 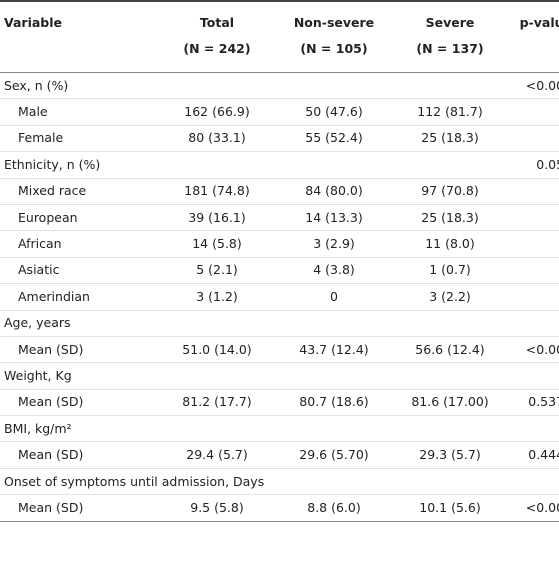 I want to click on cell-value: 43.7 (12.4), so click(x=334, y=350).